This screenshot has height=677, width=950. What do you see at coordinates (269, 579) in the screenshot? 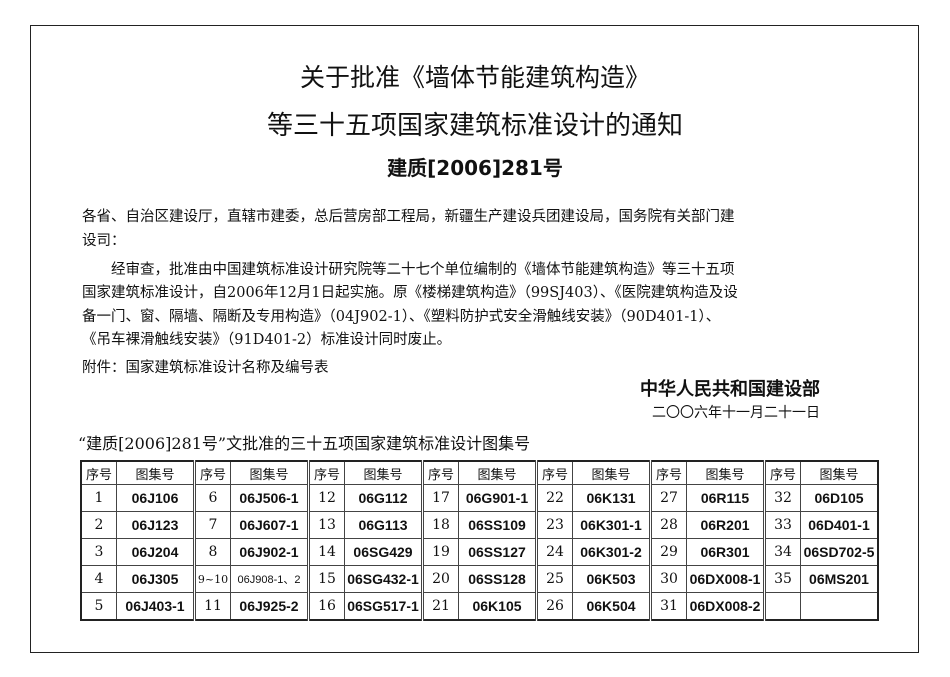
I see `cell-code: 06J908-1、2` at bounding box center [269, 579].